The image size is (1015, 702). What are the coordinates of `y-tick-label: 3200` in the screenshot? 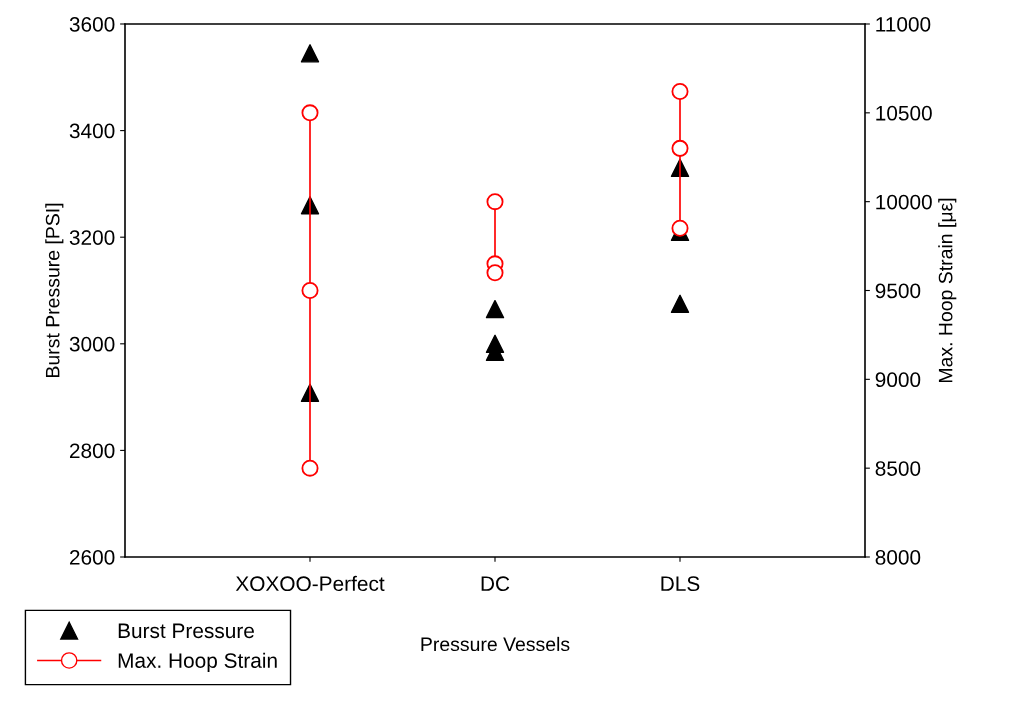 It's located at (92, 237).